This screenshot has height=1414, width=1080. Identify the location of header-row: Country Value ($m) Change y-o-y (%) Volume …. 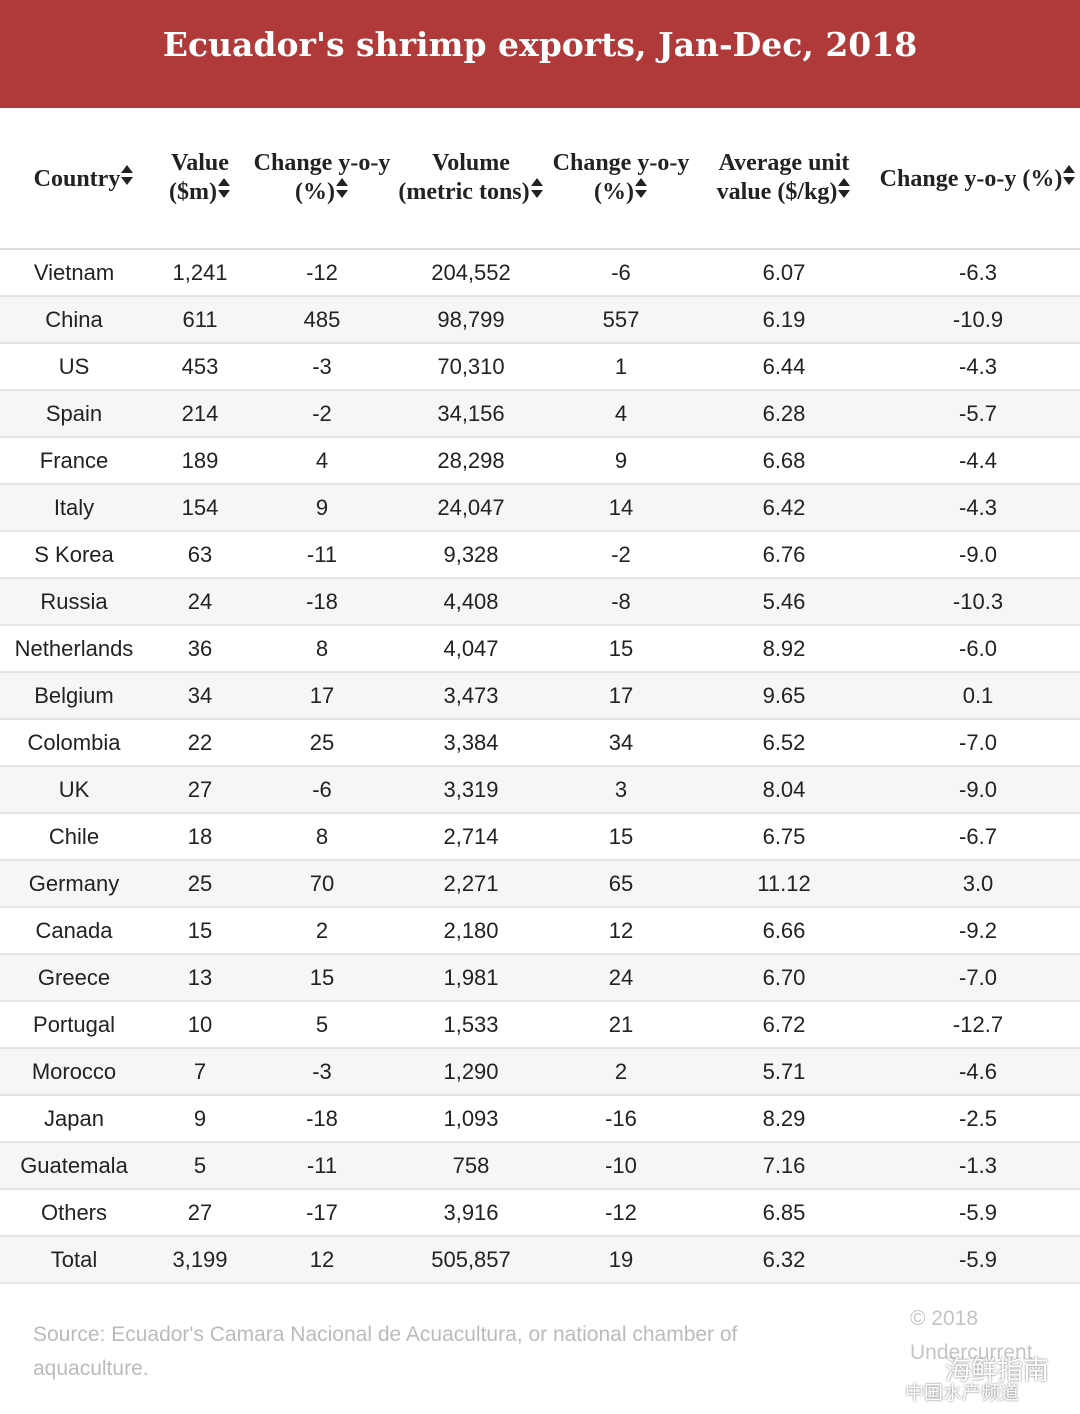
(540, 179).